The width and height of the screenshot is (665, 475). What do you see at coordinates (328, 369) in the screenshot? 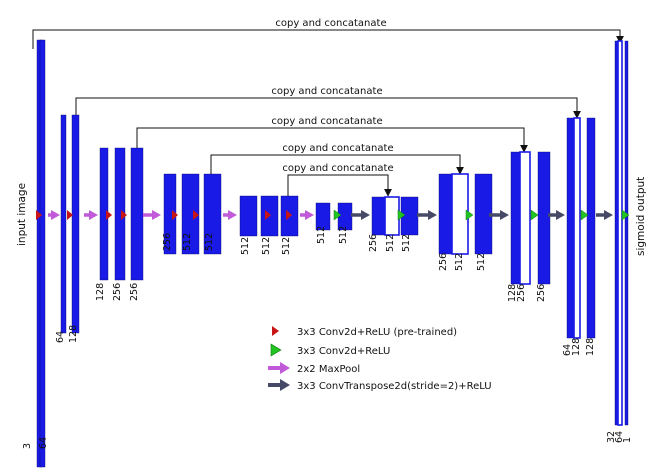
I see `legend-label-maxpool: 2x2 MaxPool` at bounding box center [328, 369].